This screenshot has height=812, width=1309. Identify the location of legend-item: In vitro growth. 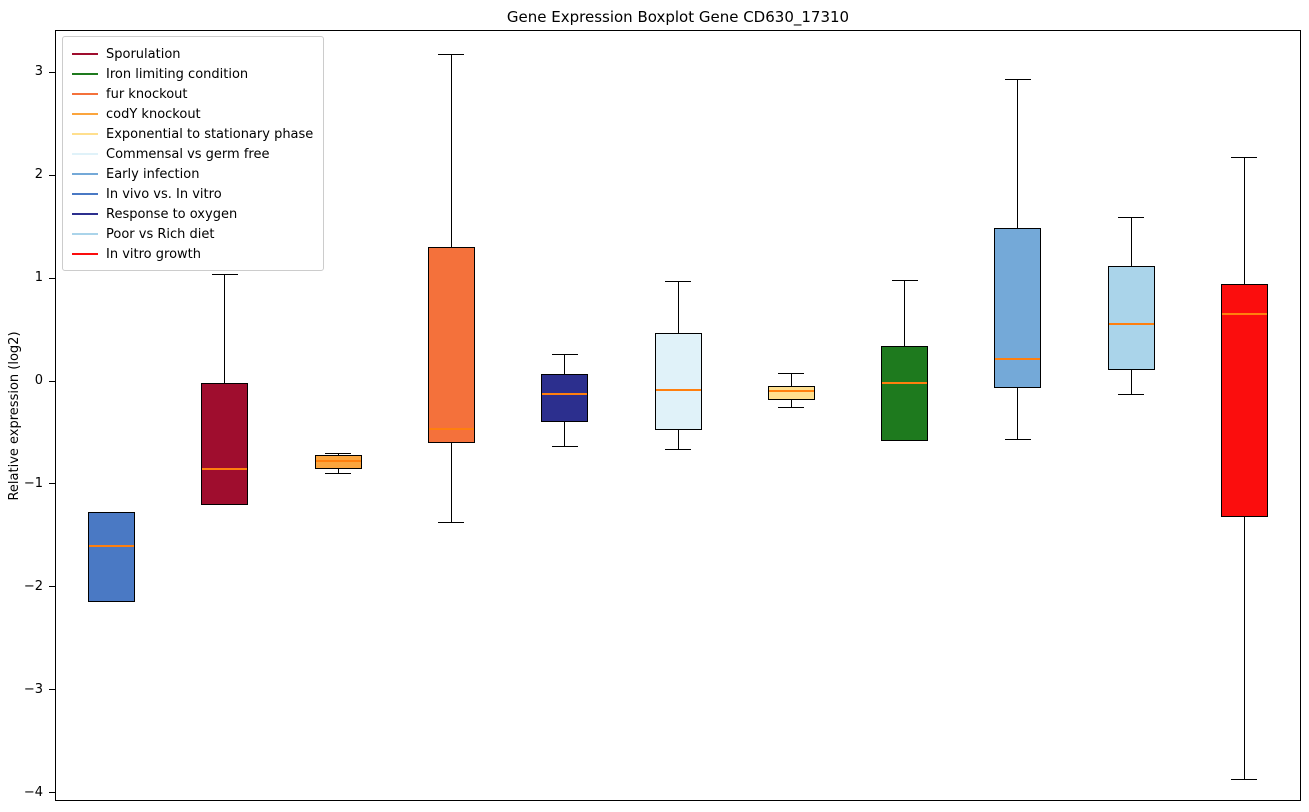
(192, 254).